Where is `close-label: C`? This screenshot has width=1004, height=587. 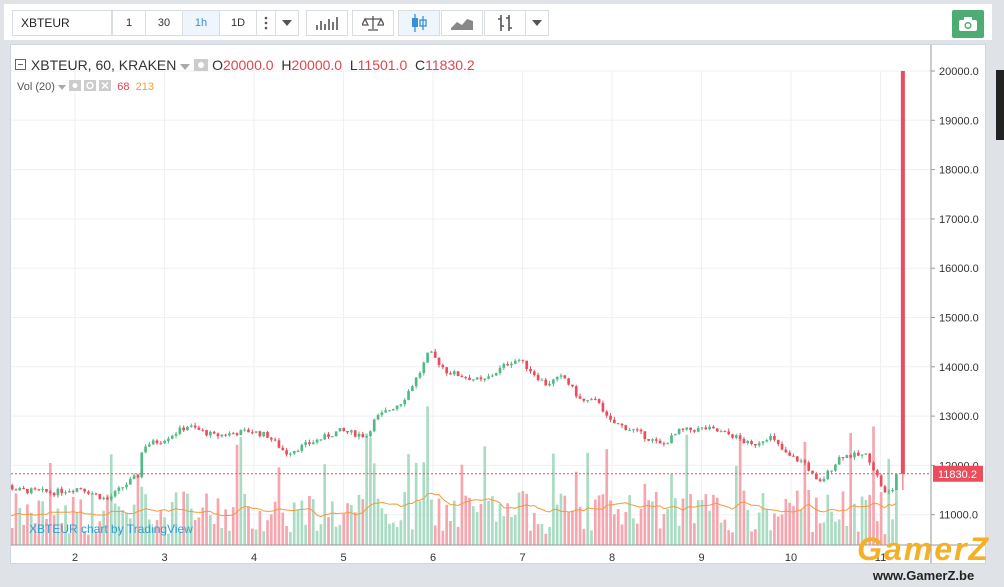
close-label: C is located at coordinates (420, 65).